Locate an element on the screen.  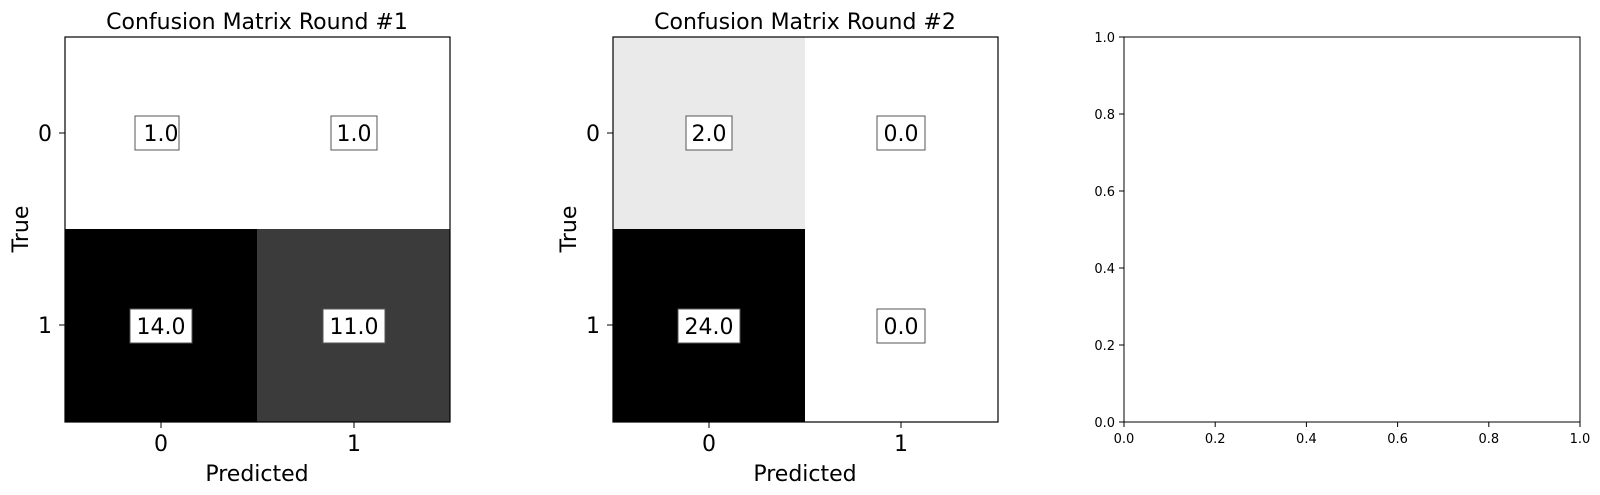
cm1-value-0-1: 1.0 is located at coordinates (354, 134).